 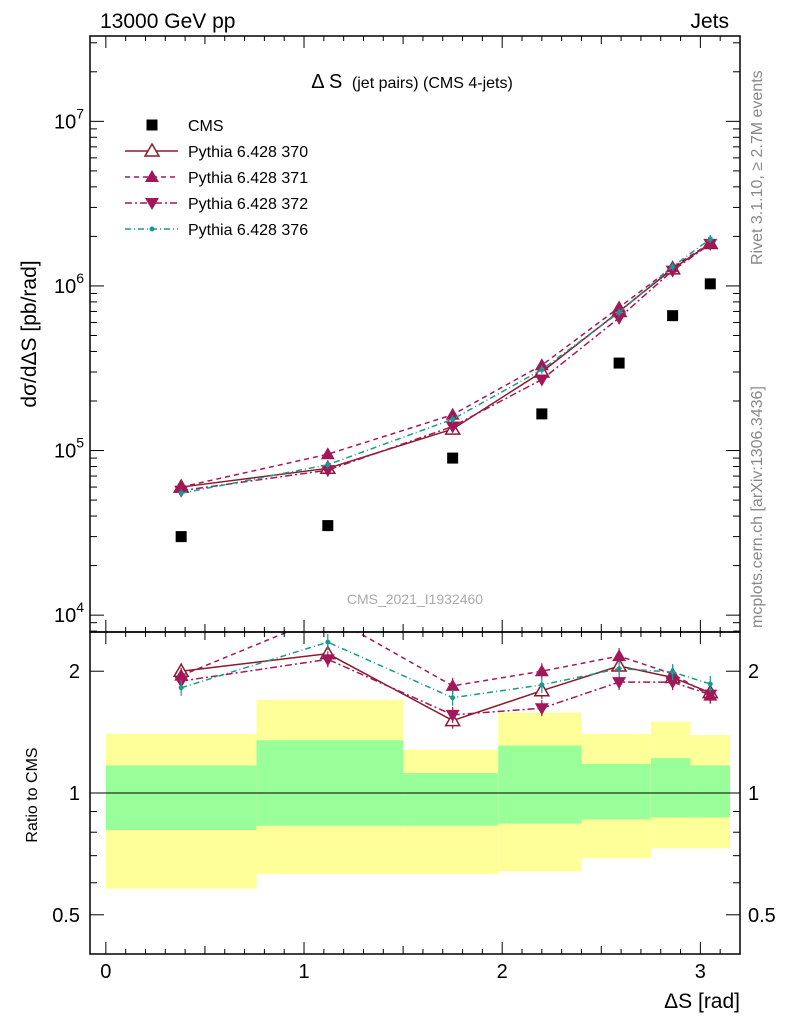 I want to click on ratio-ytick-label-right-1: 1, so click(x=753, y=794).